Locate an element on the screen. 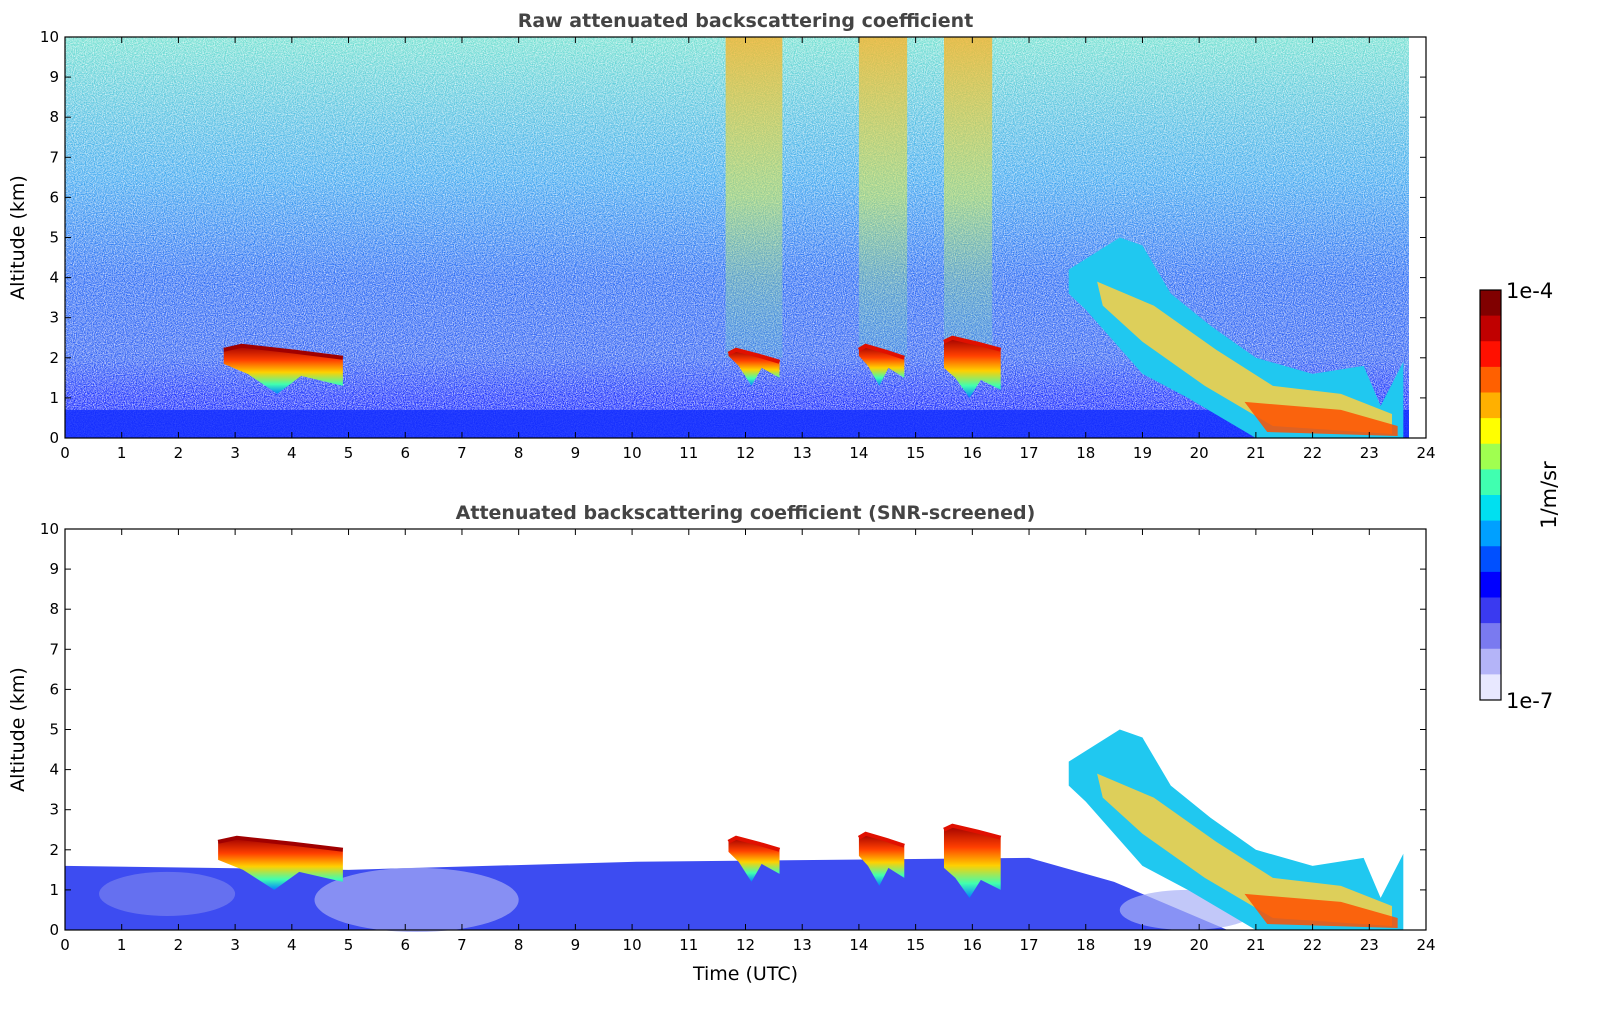  y-tick-label: 9 is located at coordinates (54, 569).